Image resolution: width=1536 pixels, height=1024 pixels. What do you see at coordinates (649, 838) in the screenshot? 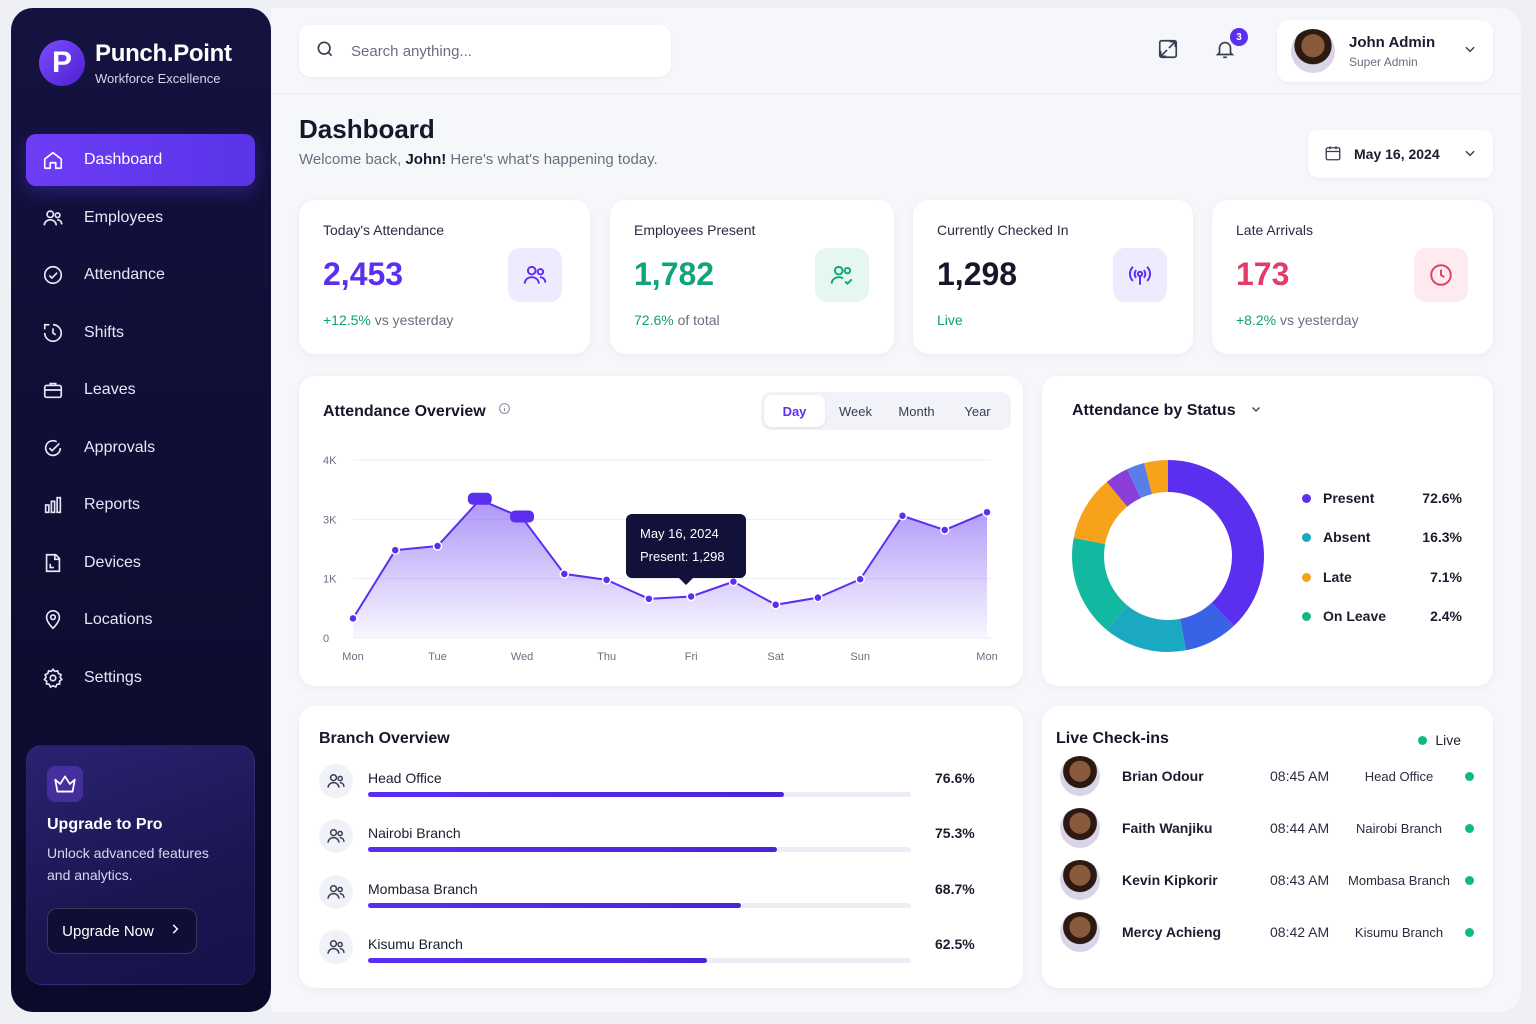
I see `branch-row-nairobi: Nairobi Branch 75.3%` at bounding box center [649, 838].